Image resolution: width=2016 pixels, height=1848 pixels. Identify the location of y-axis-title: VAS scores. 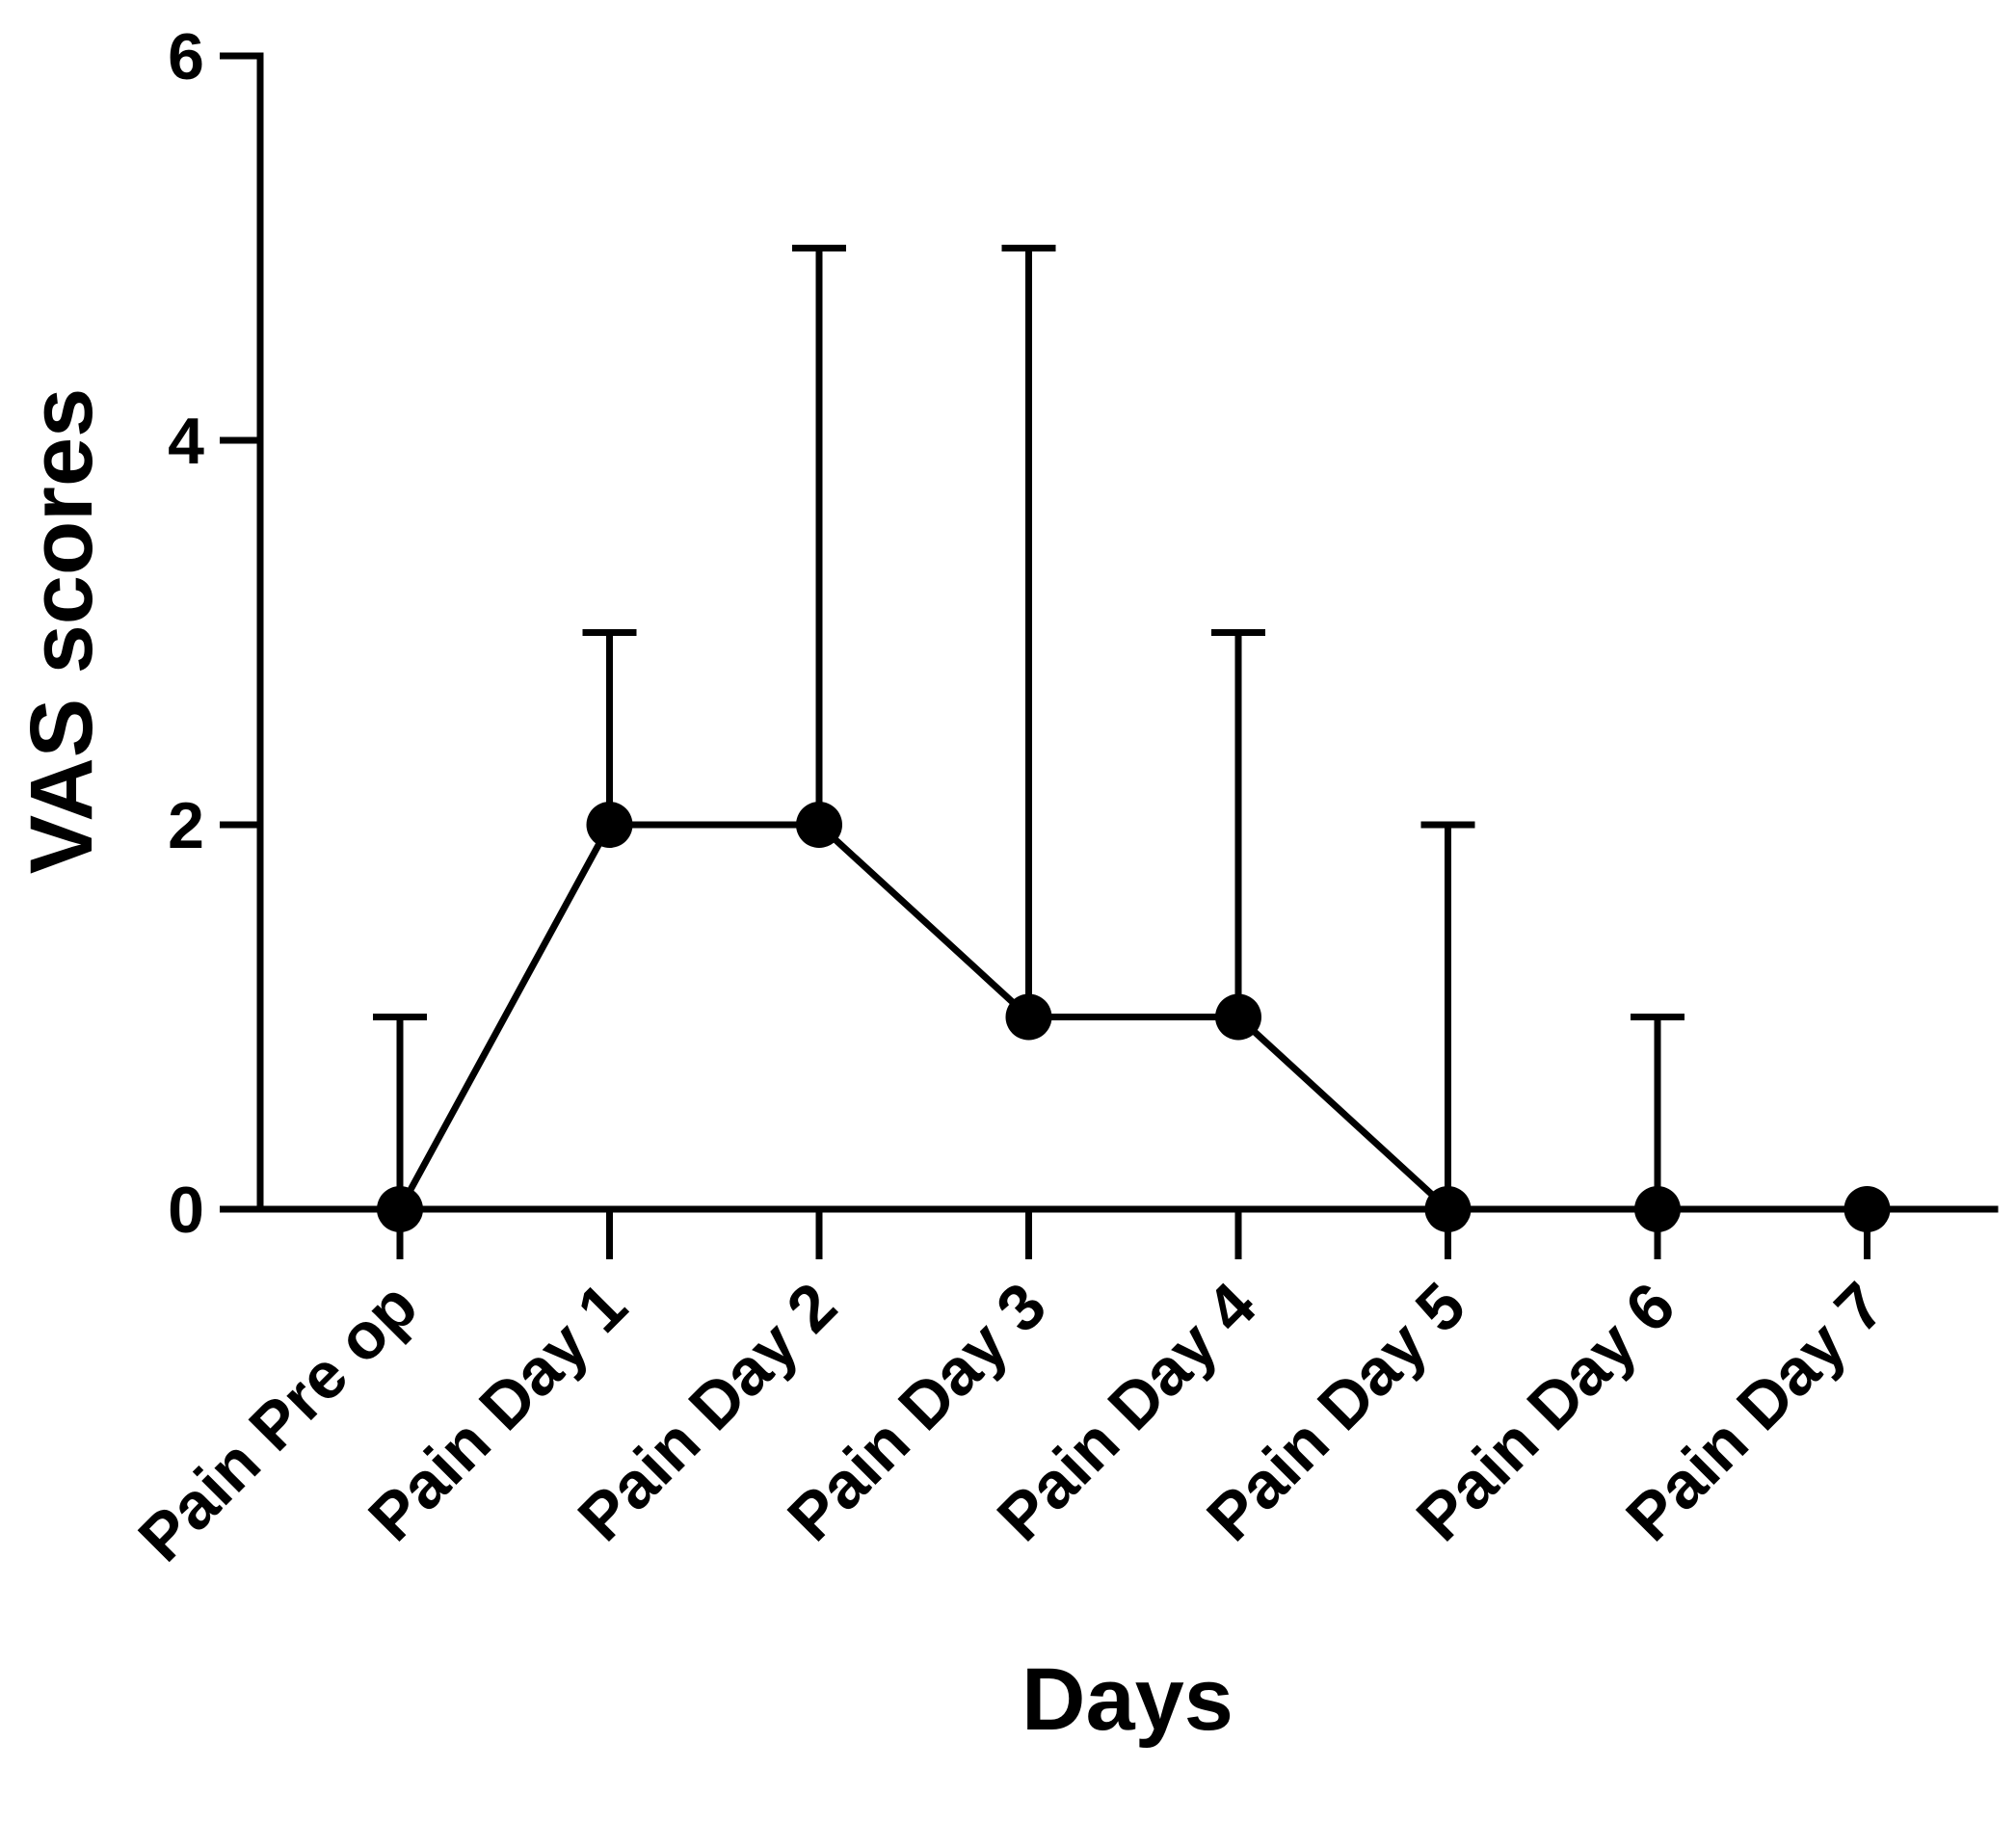
(62, 631).